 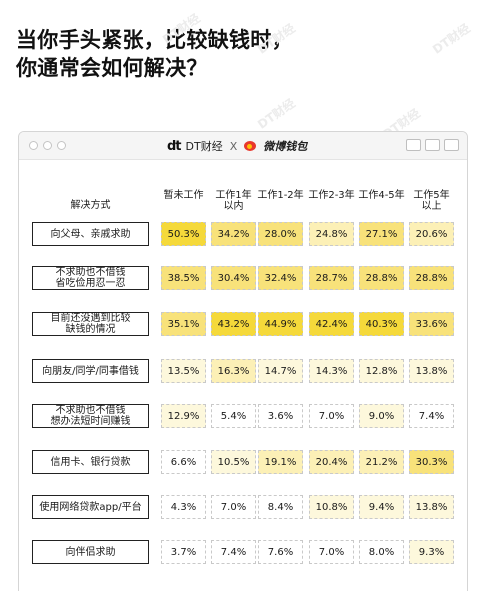 I want to click on brand-bar: dt DT财经 X 微博钱包, so click(x=237, y=146).